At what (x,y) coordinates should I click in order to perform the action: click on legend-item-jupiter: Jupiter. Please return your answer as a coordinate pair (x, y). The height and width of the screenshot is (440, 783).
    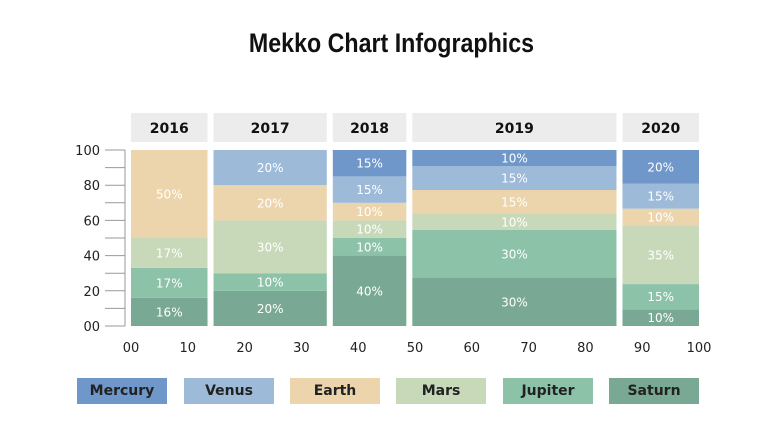
    Looking at the image, I should click on (548, 391).